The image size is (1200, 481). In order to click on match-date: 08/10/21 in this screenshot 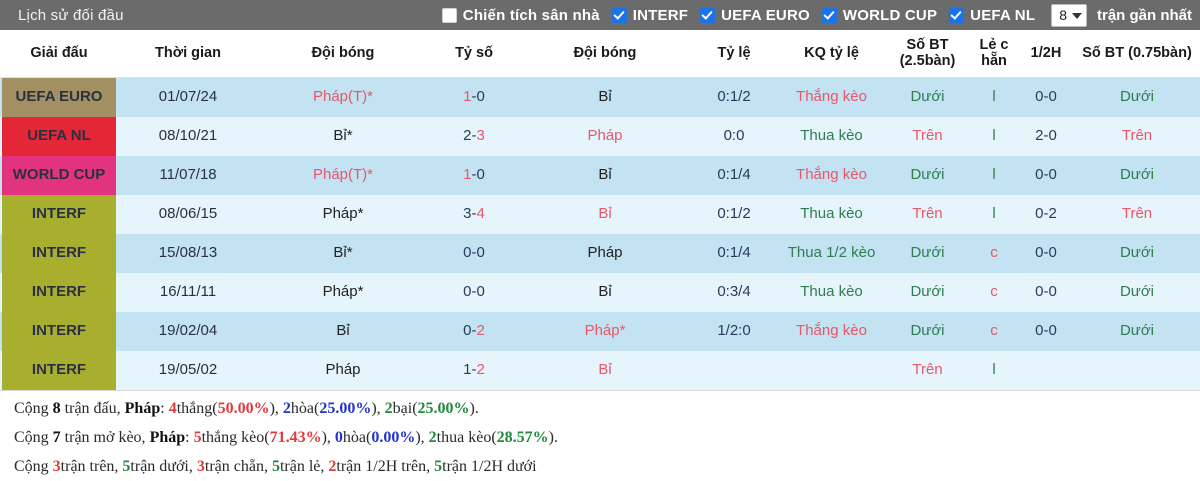, I will do `click(188, 136)`.